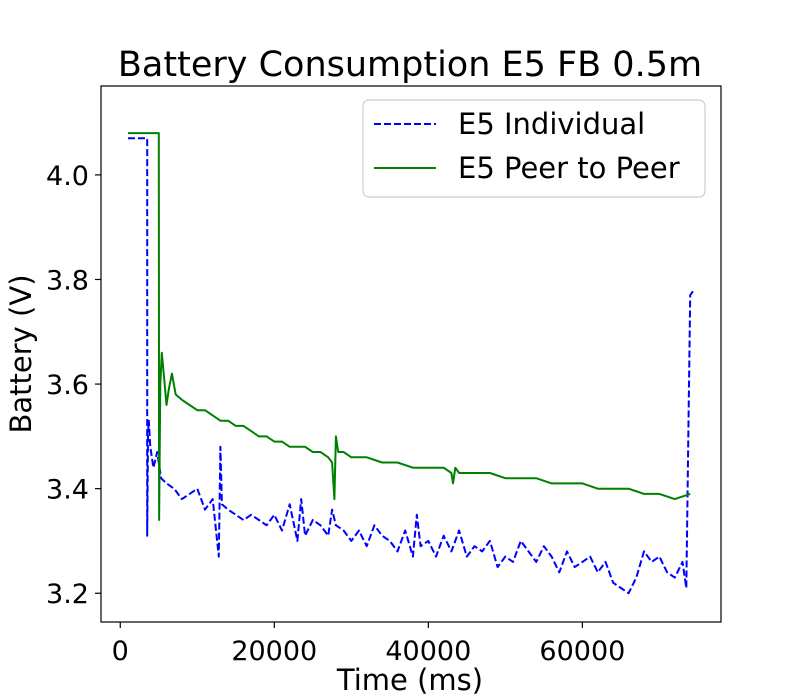 This screenshot has width=800, height=700. Describe the element at coordinates (409, 680) in the screenshot. I see `x-axis-label: Time (ms)` at that location.